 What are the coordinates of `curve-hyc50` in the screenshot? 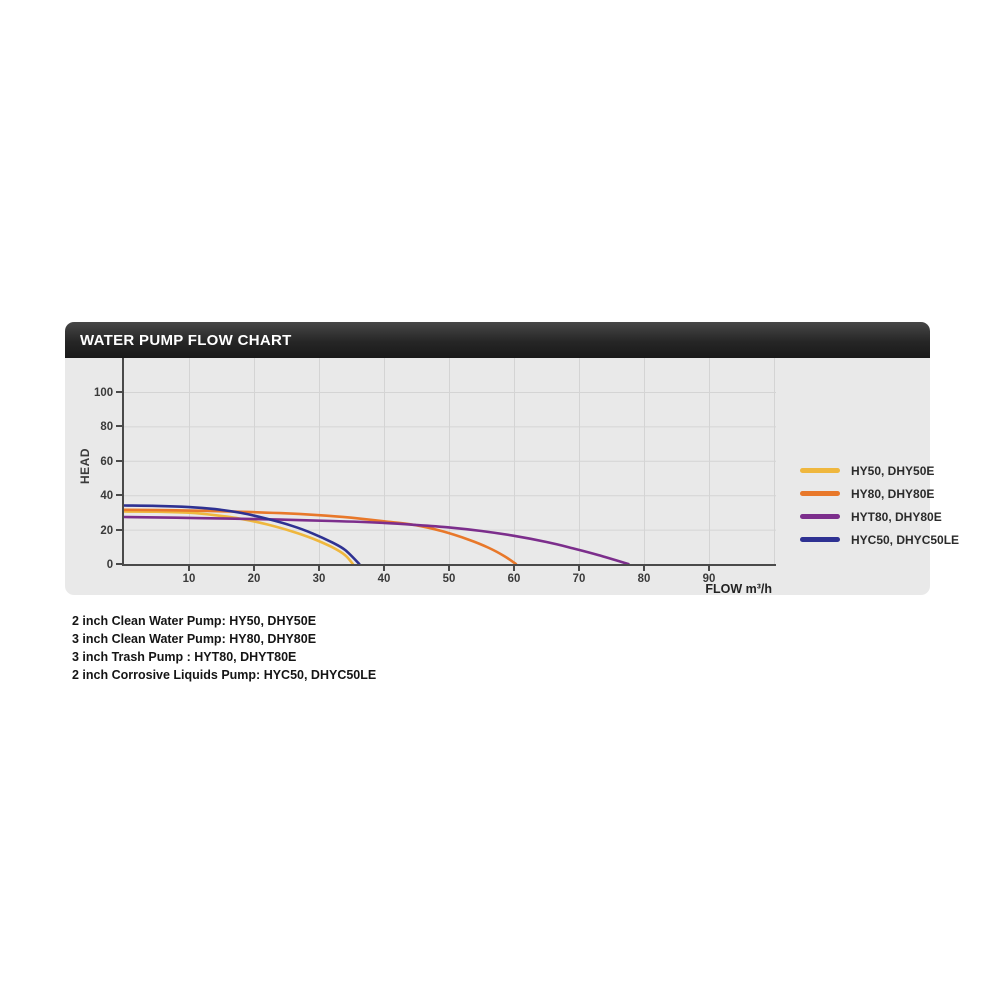 It's located at (242, 534).